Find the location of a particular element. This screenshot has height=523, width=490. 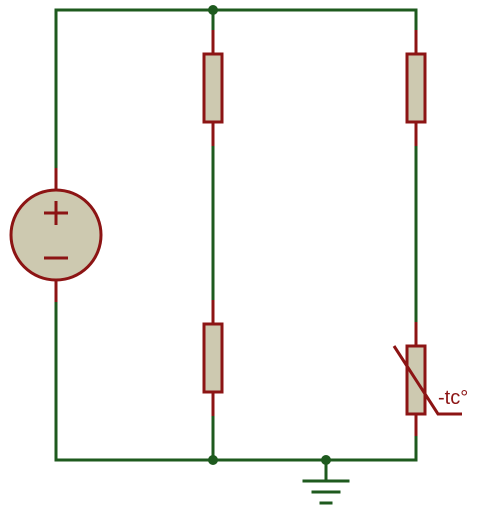

thermistor: -tc° is located at coordinates (430, 379).